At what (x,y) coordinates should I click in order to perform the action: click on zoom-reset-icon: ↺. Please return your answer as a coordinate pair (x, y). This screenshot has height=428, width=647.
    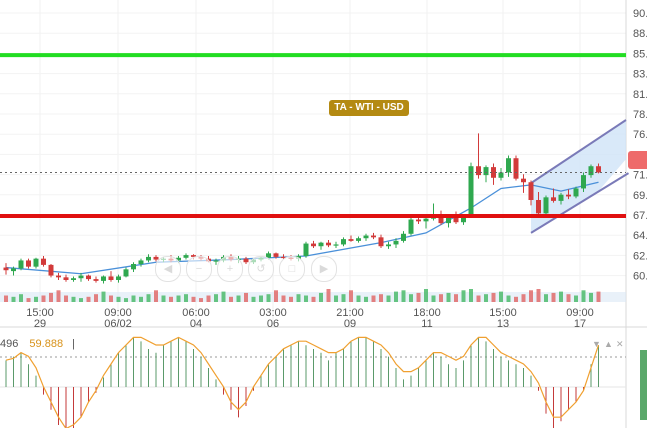
    Looking at the image, I should click on (261, 269).